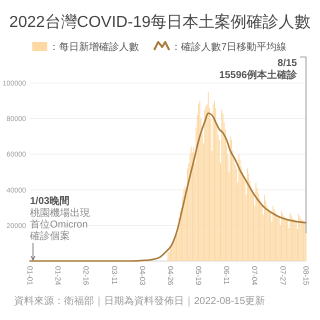  I want to click on legend-label: ：每日新增確診人數, so click(94, 47).